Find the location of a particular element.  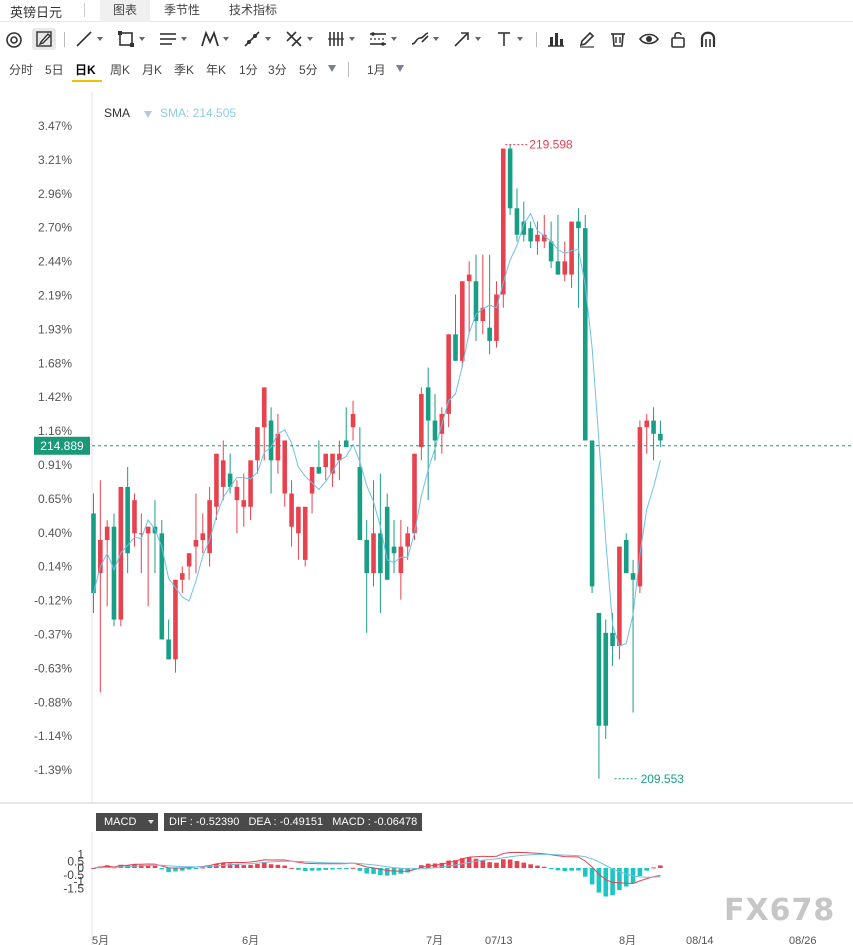

period-yearly: 年K is located at coordinates (216, 70).